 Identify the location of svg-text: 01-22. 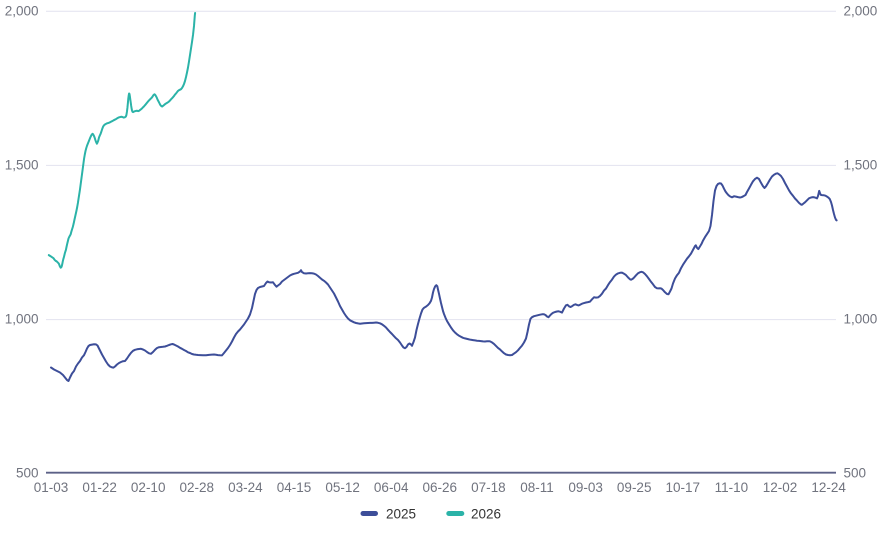
(99, 487).